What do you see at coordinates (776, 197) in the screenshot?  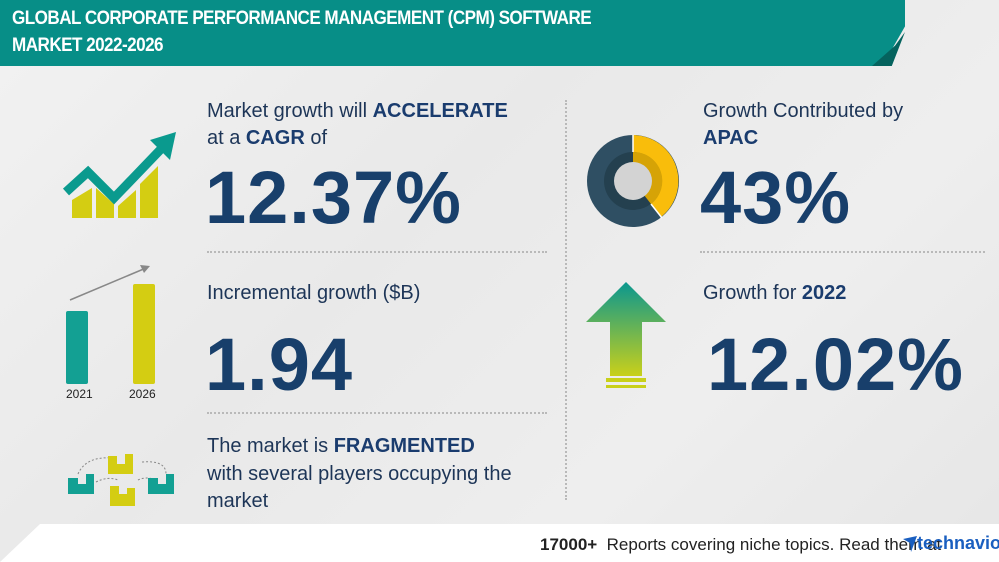 I see `region-value: 43%` at bounding box center [776, 197].